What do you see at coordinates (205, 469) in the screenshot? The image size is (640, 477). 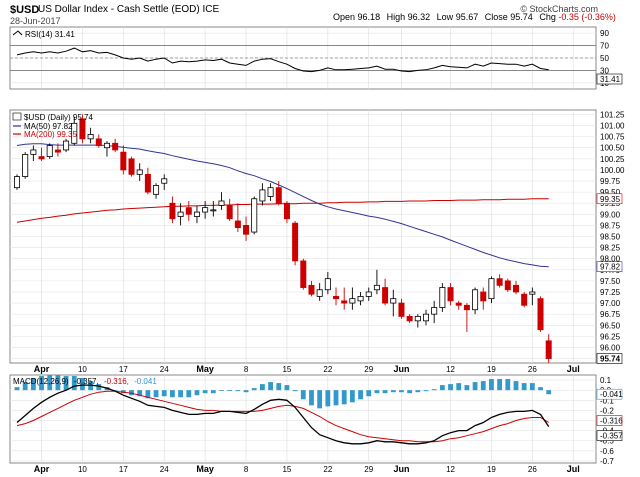 I see `x-tick-label: May` at bounding box center [205, 469].